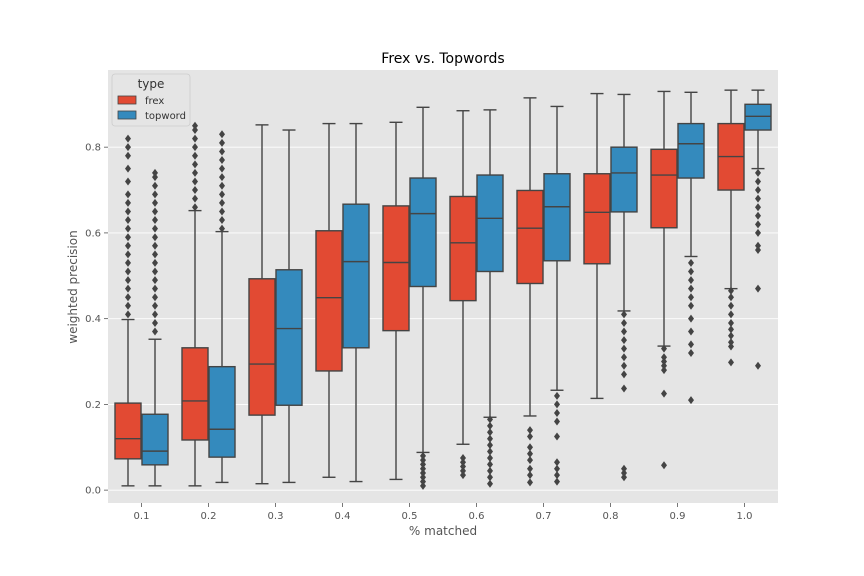  I want to click on x-axis-ticks: 0.1 0.2 0.3 0.4 0.5 0.6 0.7 0.8 0.9 1.0, so click(443, 512).